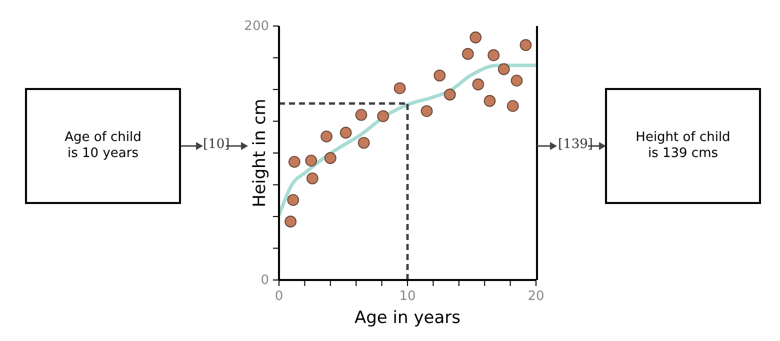  What do you see at coordinates (683, 146) in the screenshot?
I see `text: Height of child is 139 cms` at bounding box center [683, 146].